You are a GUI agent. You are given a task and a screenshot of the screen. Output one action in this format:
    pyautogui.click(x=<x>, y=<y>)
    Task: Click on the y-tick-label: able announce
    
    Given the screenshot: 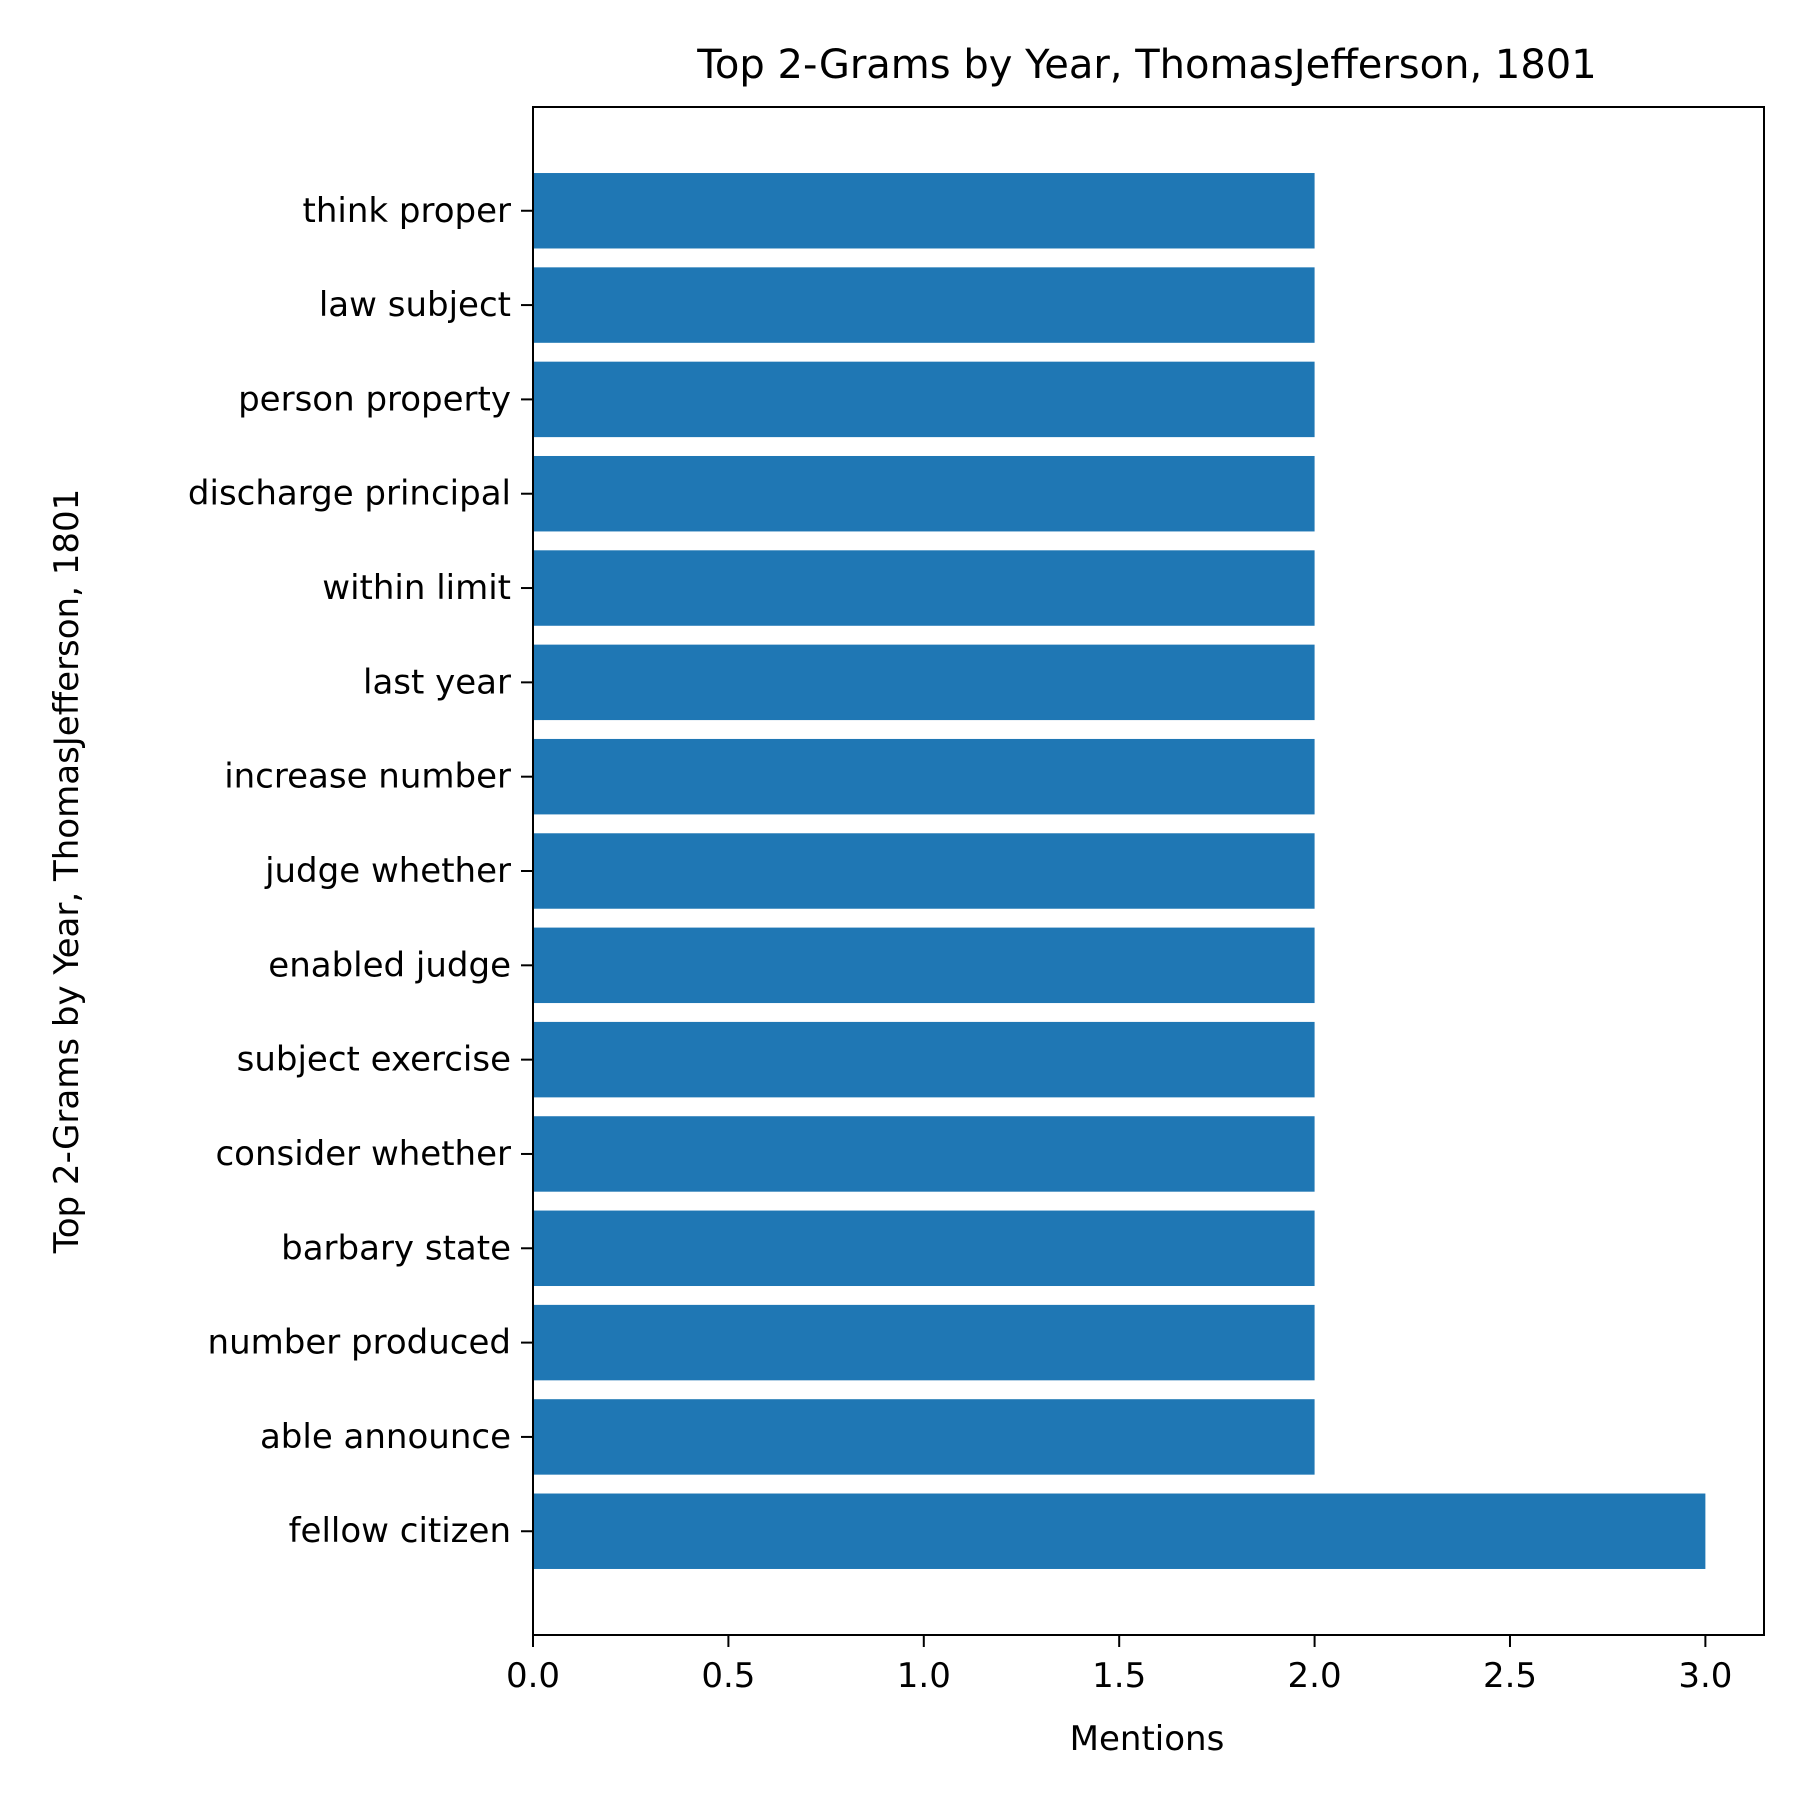 What is the action you would take?
    pyautogui.click(x=385, y=1437)
    